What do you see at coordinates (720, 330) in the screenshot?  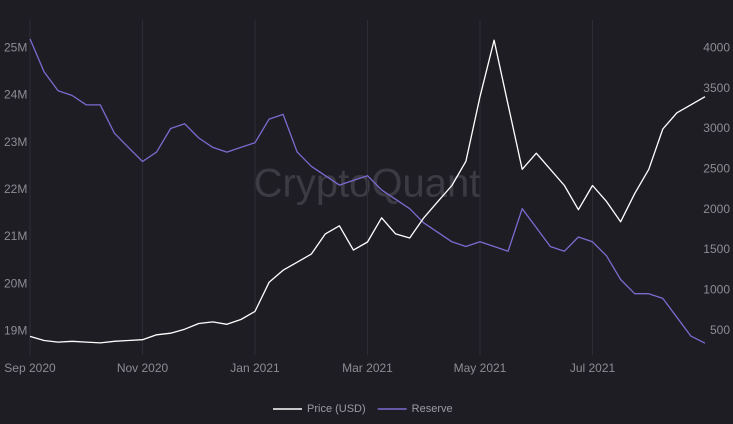 I see `y2-tick-label: 500` at bounding box center [720, 330].